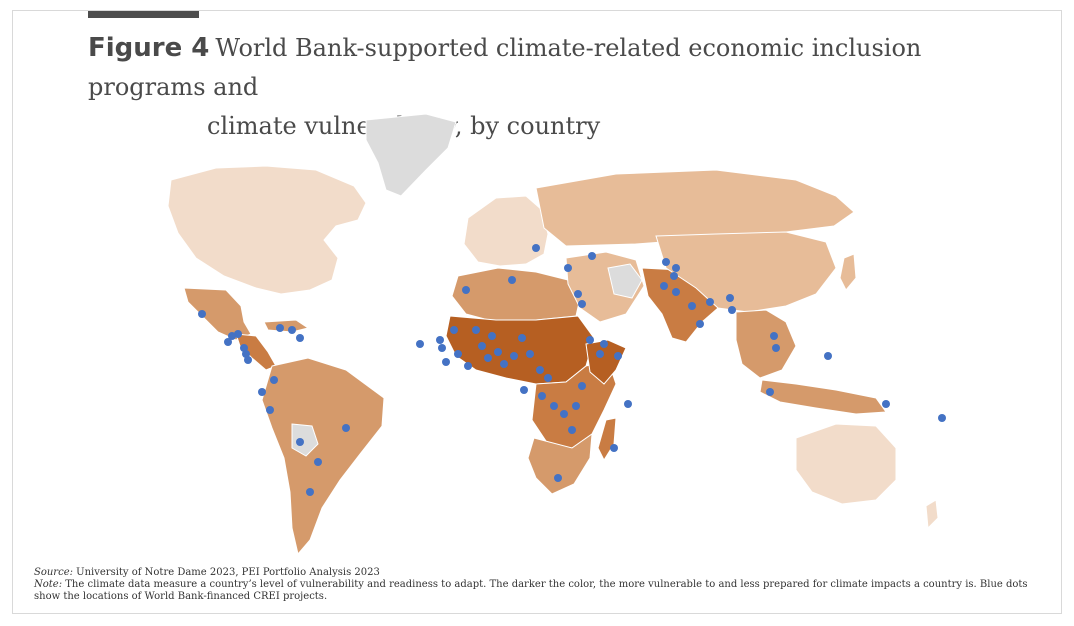 This screenshot has width=1074, height=626. Describe the element at coordinates (520, 350) in the screenshot. I see `region-sahel` at that location.